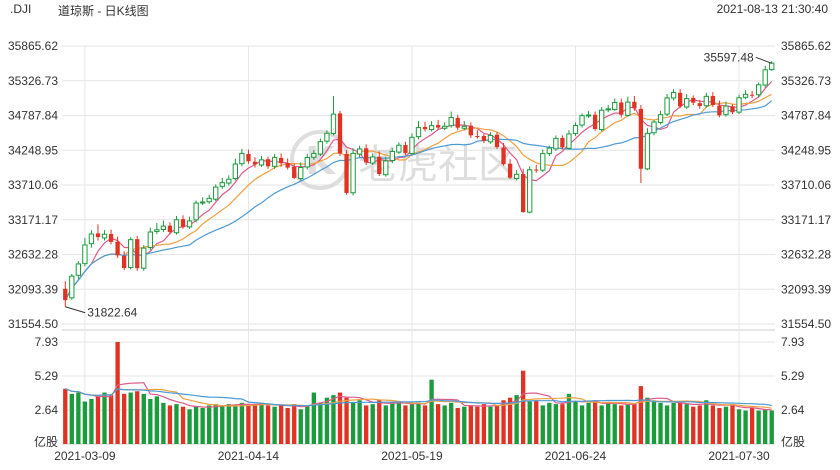 The image size is (840, 470). Describe the element at coordinates (47, 376) in the screenshot. I see `volume-tick-label-left: 5.29` at that location.